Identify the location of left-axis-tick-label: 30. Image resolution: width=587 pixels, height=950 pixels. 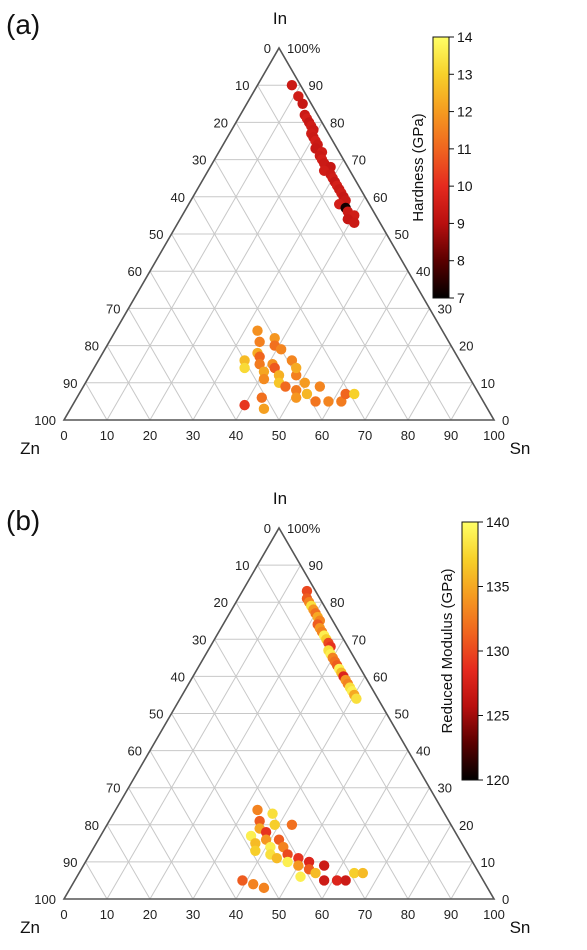
(199, 639).